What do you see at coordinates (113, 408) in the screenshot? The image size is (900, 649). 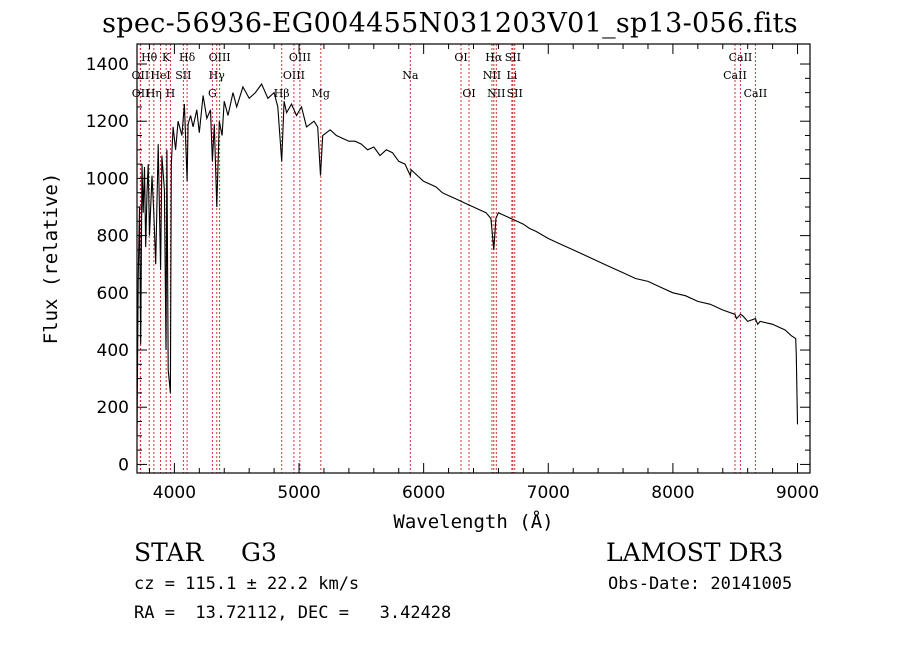 I see `y-tick-label: 200` at bounding box center [113, 408].